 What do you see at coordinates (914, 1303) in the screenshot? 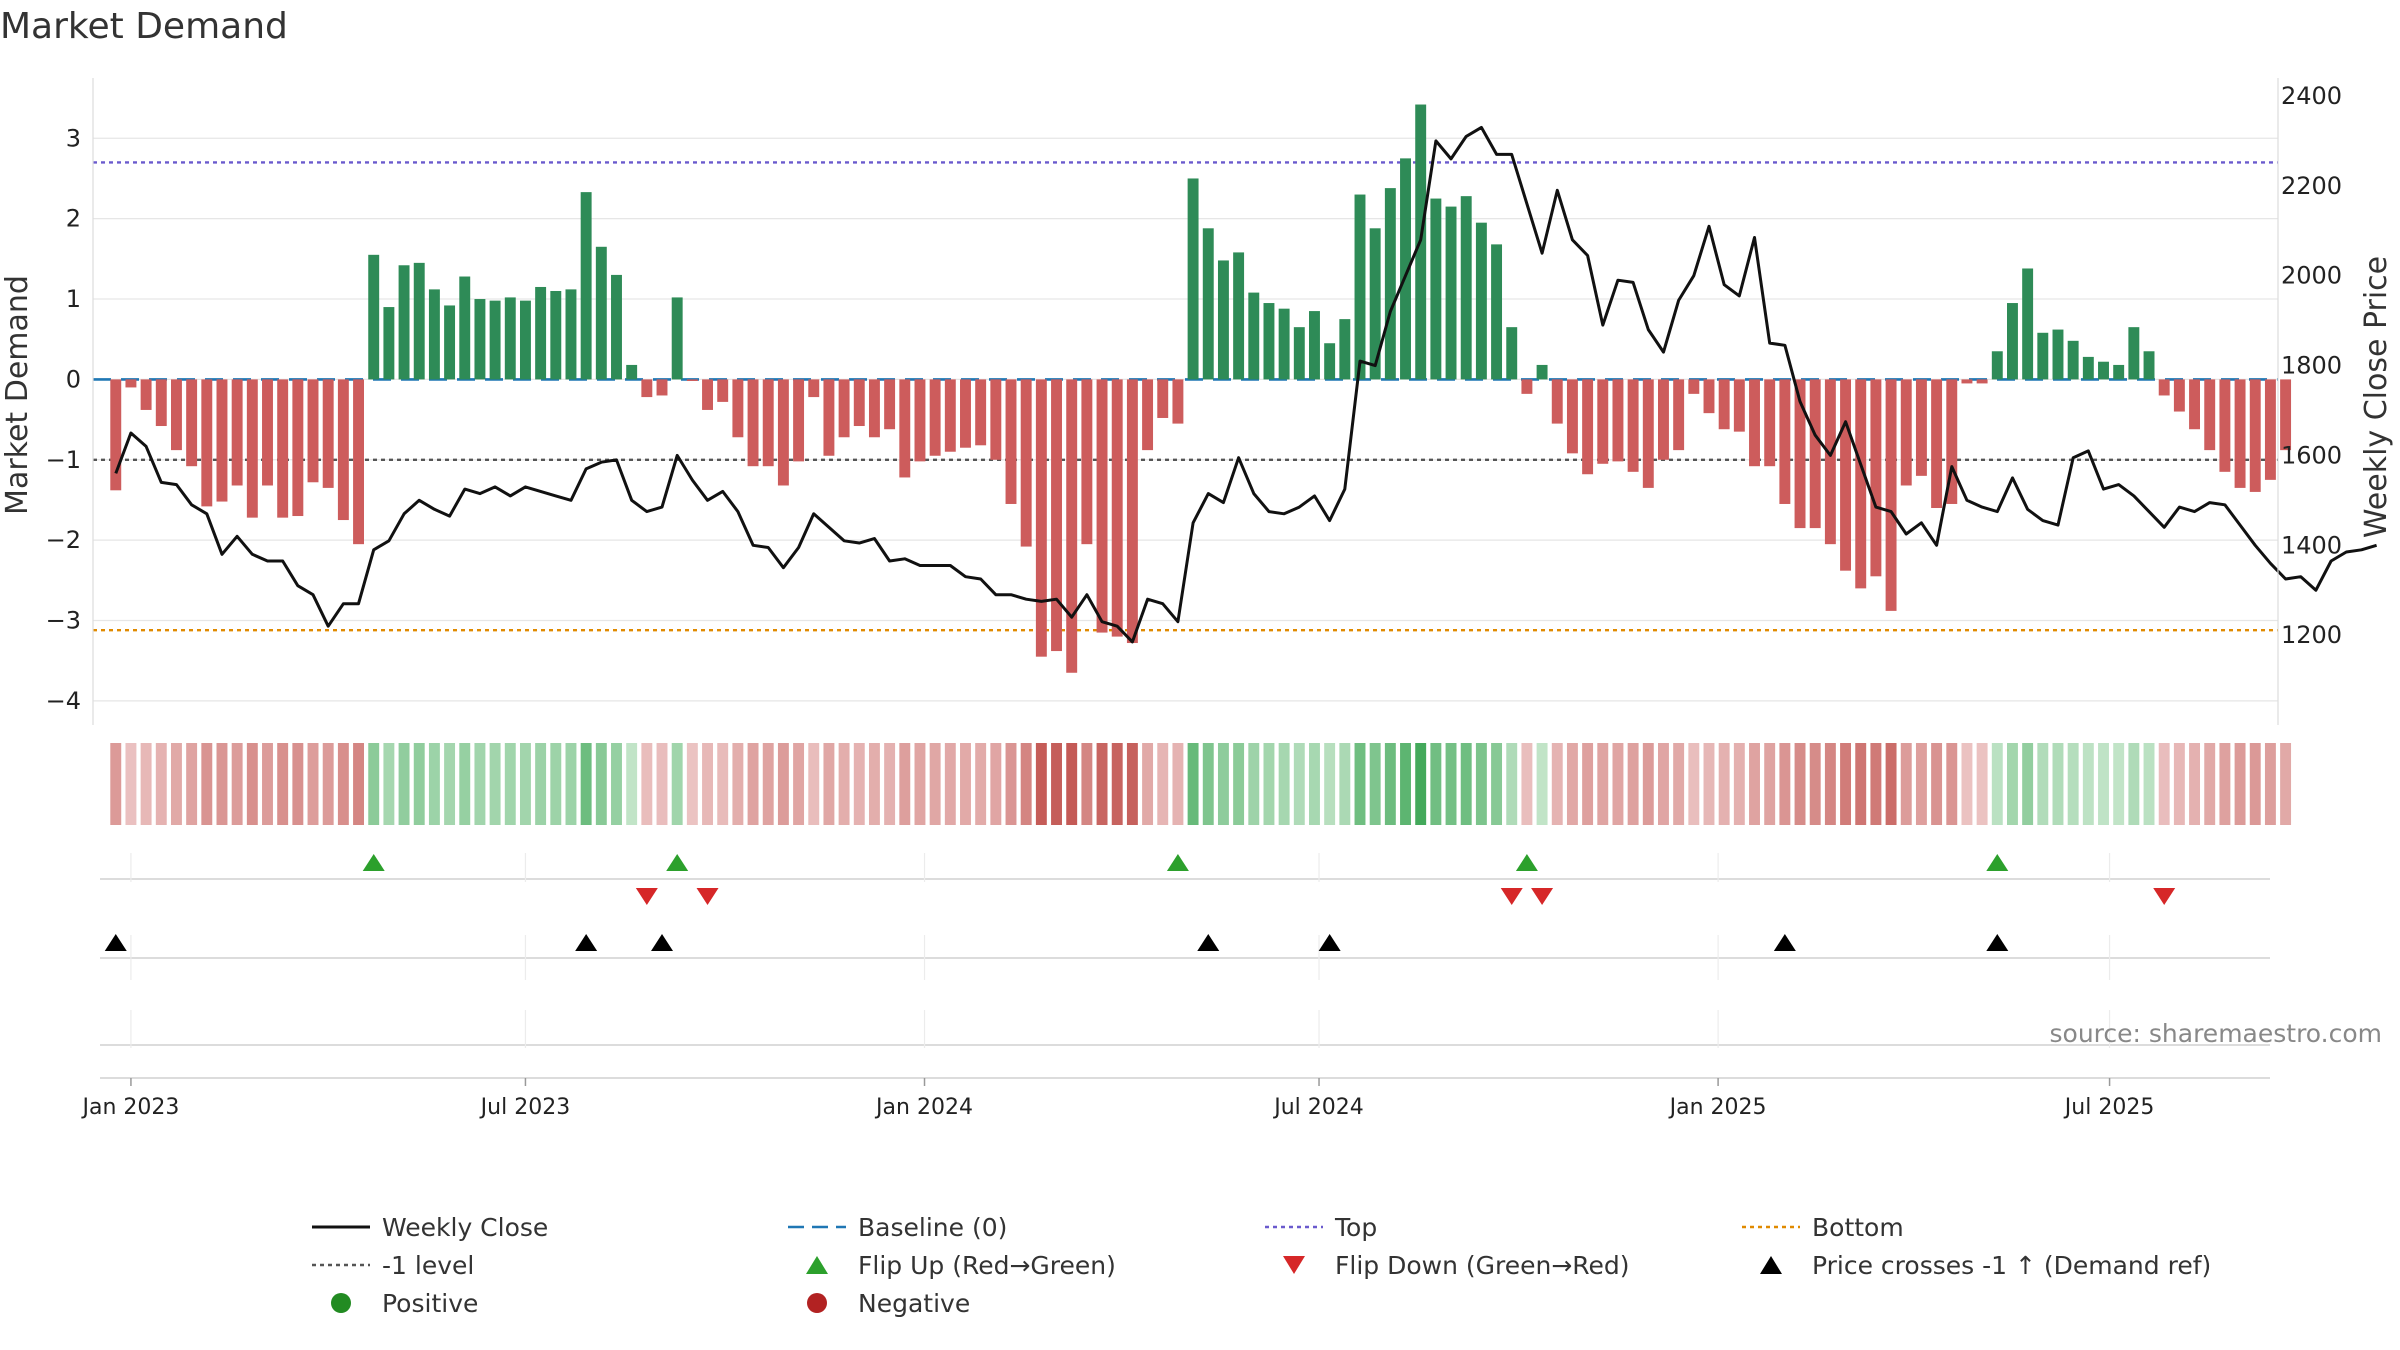
I see `legend-label: Negative` at bounding box center [914, 1303].